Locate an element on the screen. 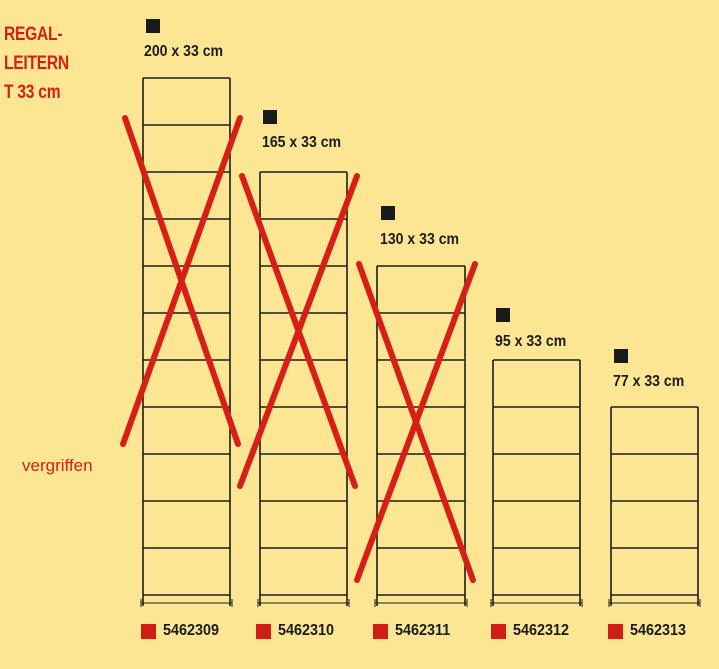 The height and width of the screenshot is (669, 719). ladder-size-label: 95 x 33 cm is located at coordinates (531, 341).